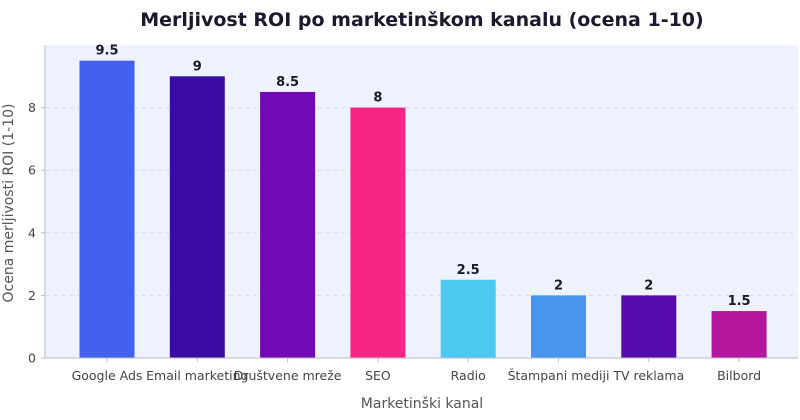 This screenshot has height=420, width=800. Describe the element at coordinates (739, 301) in the screenshot. I see `data-label: 1.5` at that location.